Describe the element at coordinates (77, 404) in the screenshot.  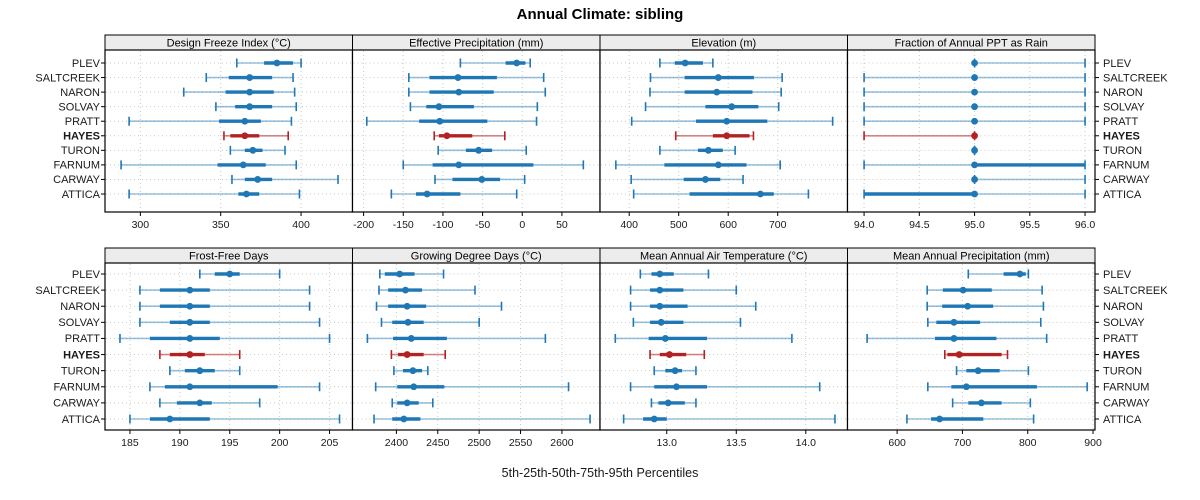
I see `site-label-left-CARWAY: CARWAY` at that location.